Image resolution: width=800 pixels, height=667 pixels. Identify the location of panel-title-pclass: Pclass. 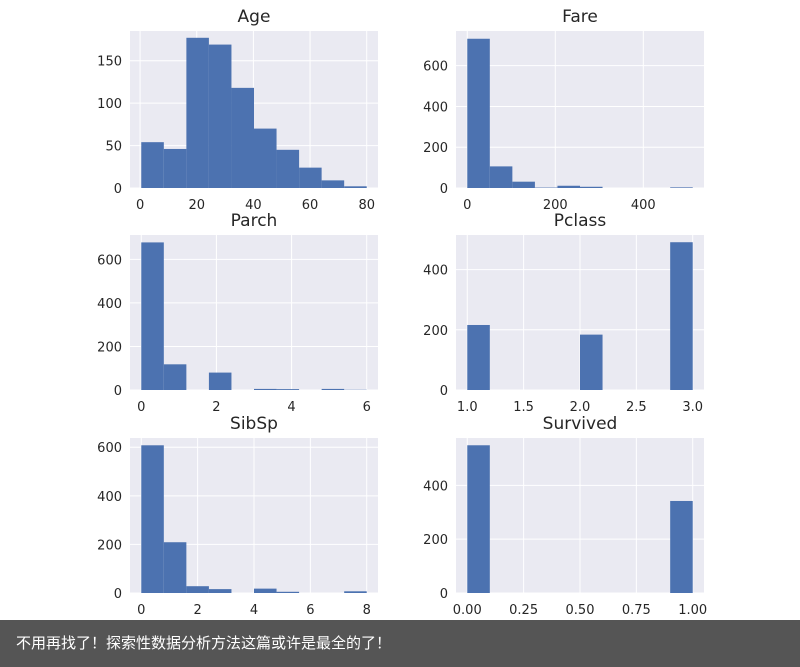
(580, 221).